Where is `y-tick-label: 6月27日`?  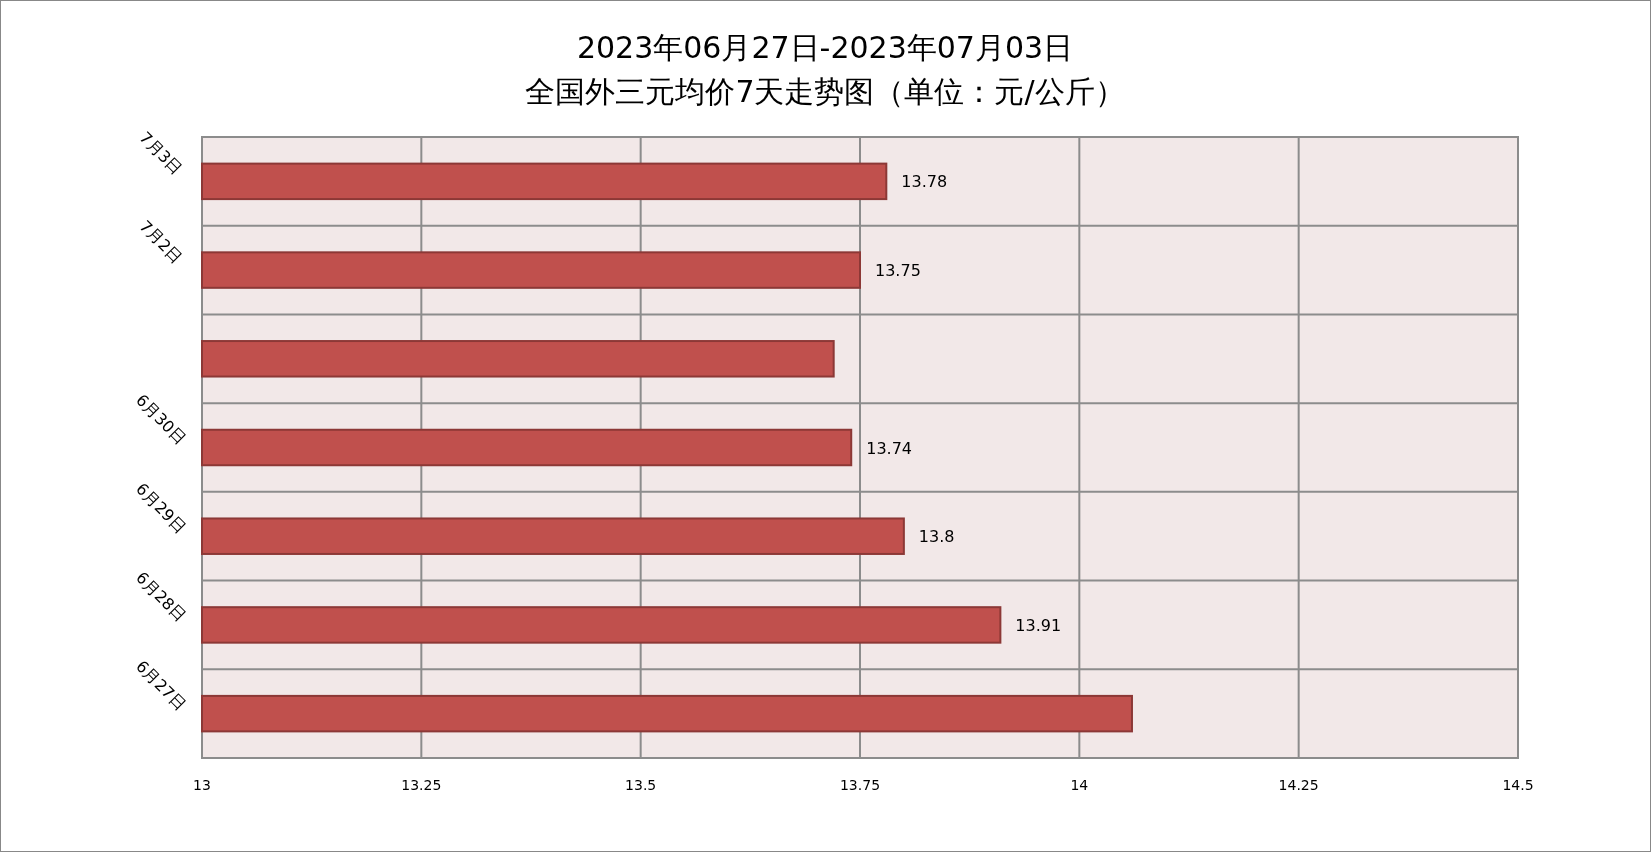
y-tick-label: 6月27日 is located at coordinates (161, 685).